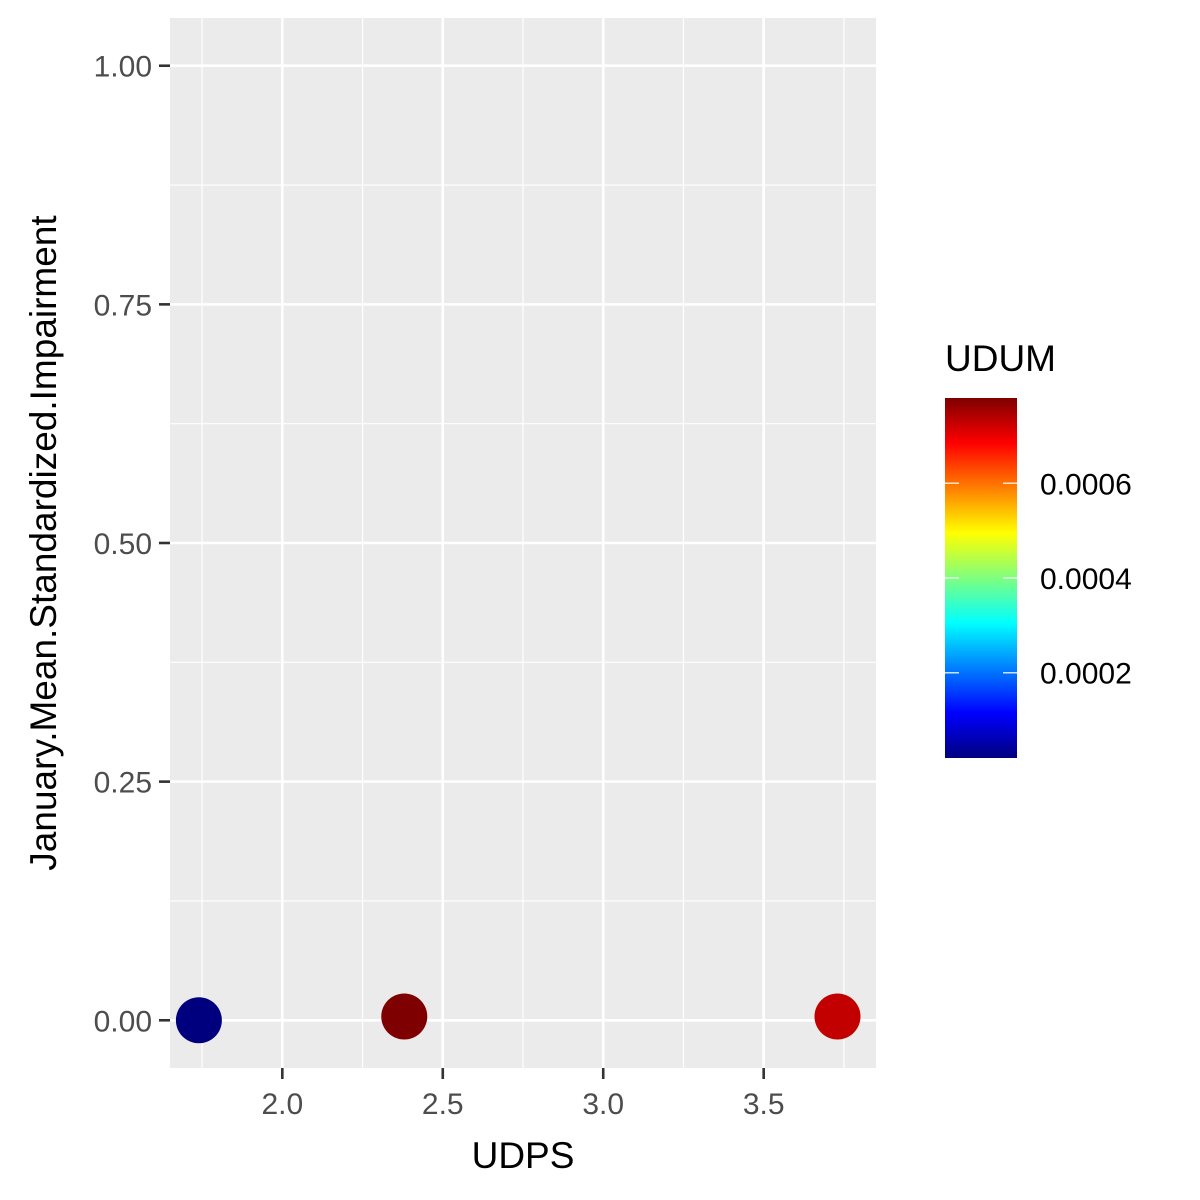 This screenshot has height=1200, width=1200. Describe the element at coordinates (764, 1104) in the screenshot. I see `x-tick-label: 3.5` at that location.